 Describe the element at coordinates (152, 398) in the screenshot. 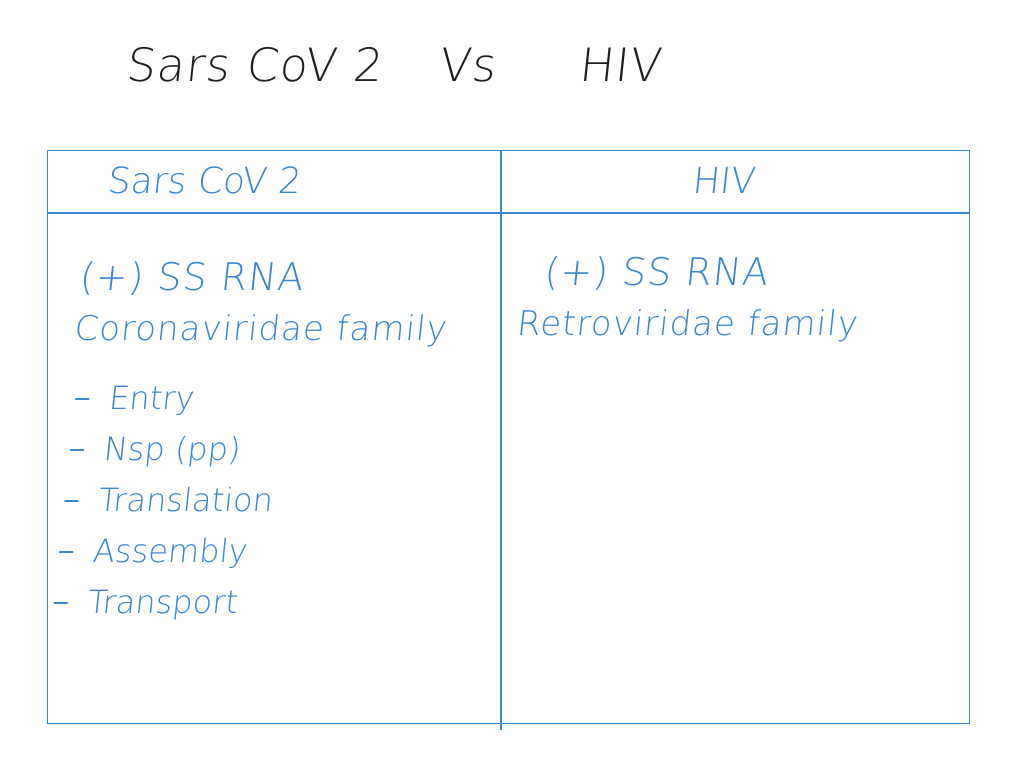

I see `list-item-label: Entry` at that location.